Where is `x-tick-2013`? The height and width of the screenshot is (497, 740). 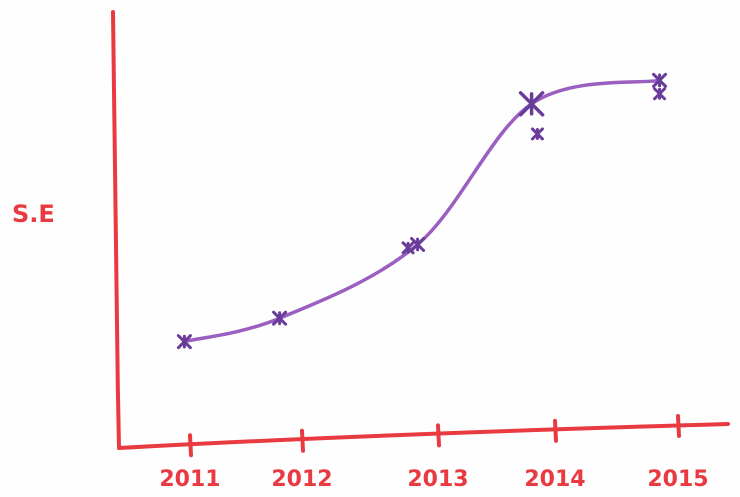 x-tick-2013 is located at coordinates (438, 435).